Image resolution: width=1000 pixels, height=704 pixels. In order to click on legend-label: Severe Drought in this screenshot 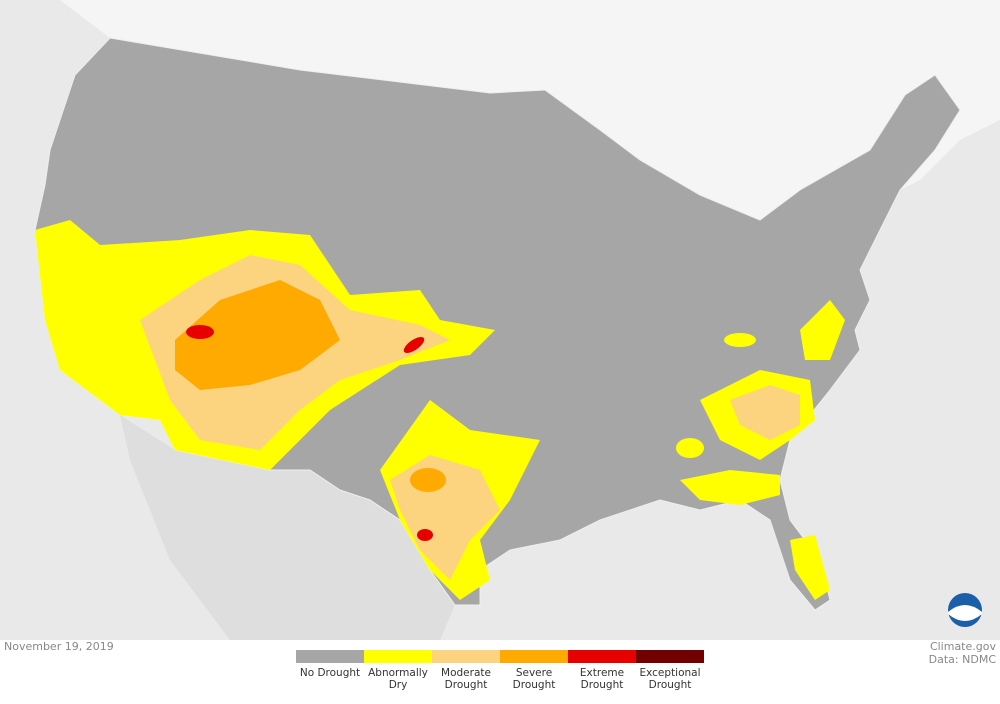, I will do `click(534, 679)`.